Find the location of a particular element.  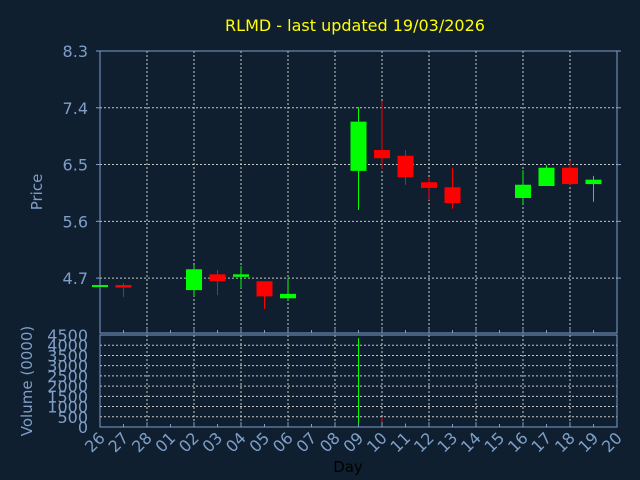

price-tick-label: 7.4 is located at coordinates (75, 108).